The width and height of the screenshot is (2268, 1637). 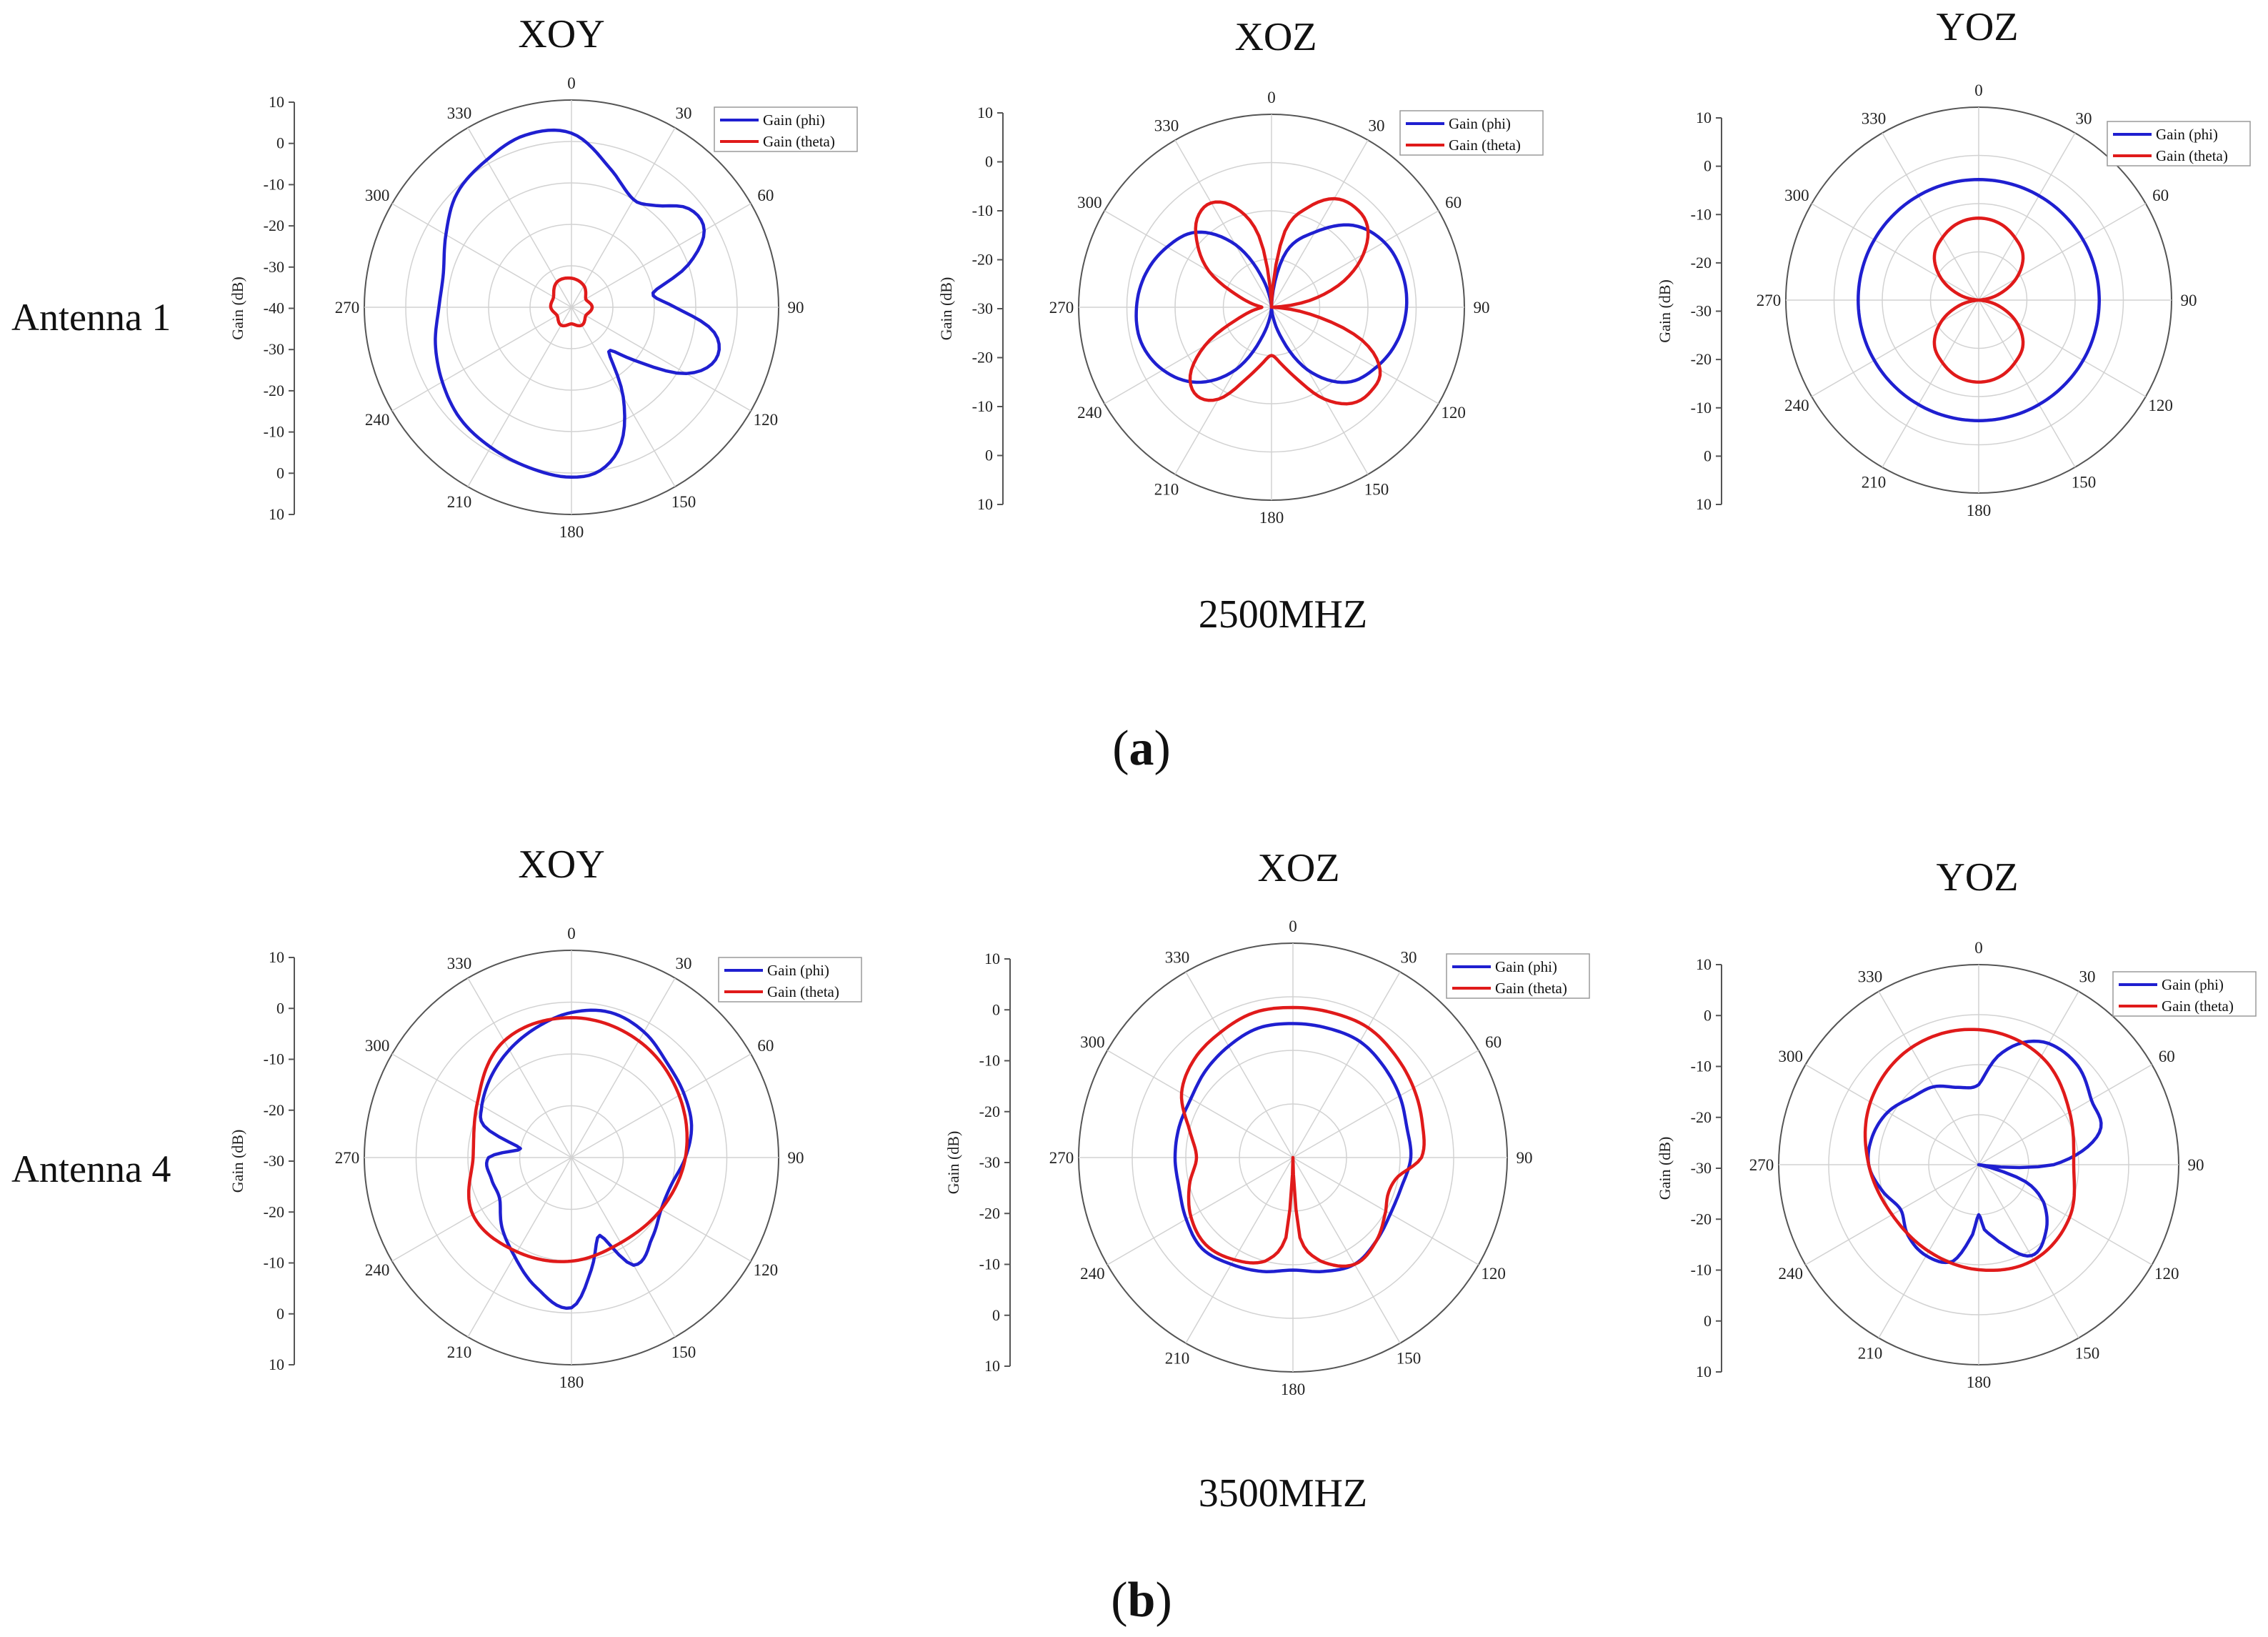 I want to click on frequency-label-b: 3500MHZ, so click(x=1283, y=1493).